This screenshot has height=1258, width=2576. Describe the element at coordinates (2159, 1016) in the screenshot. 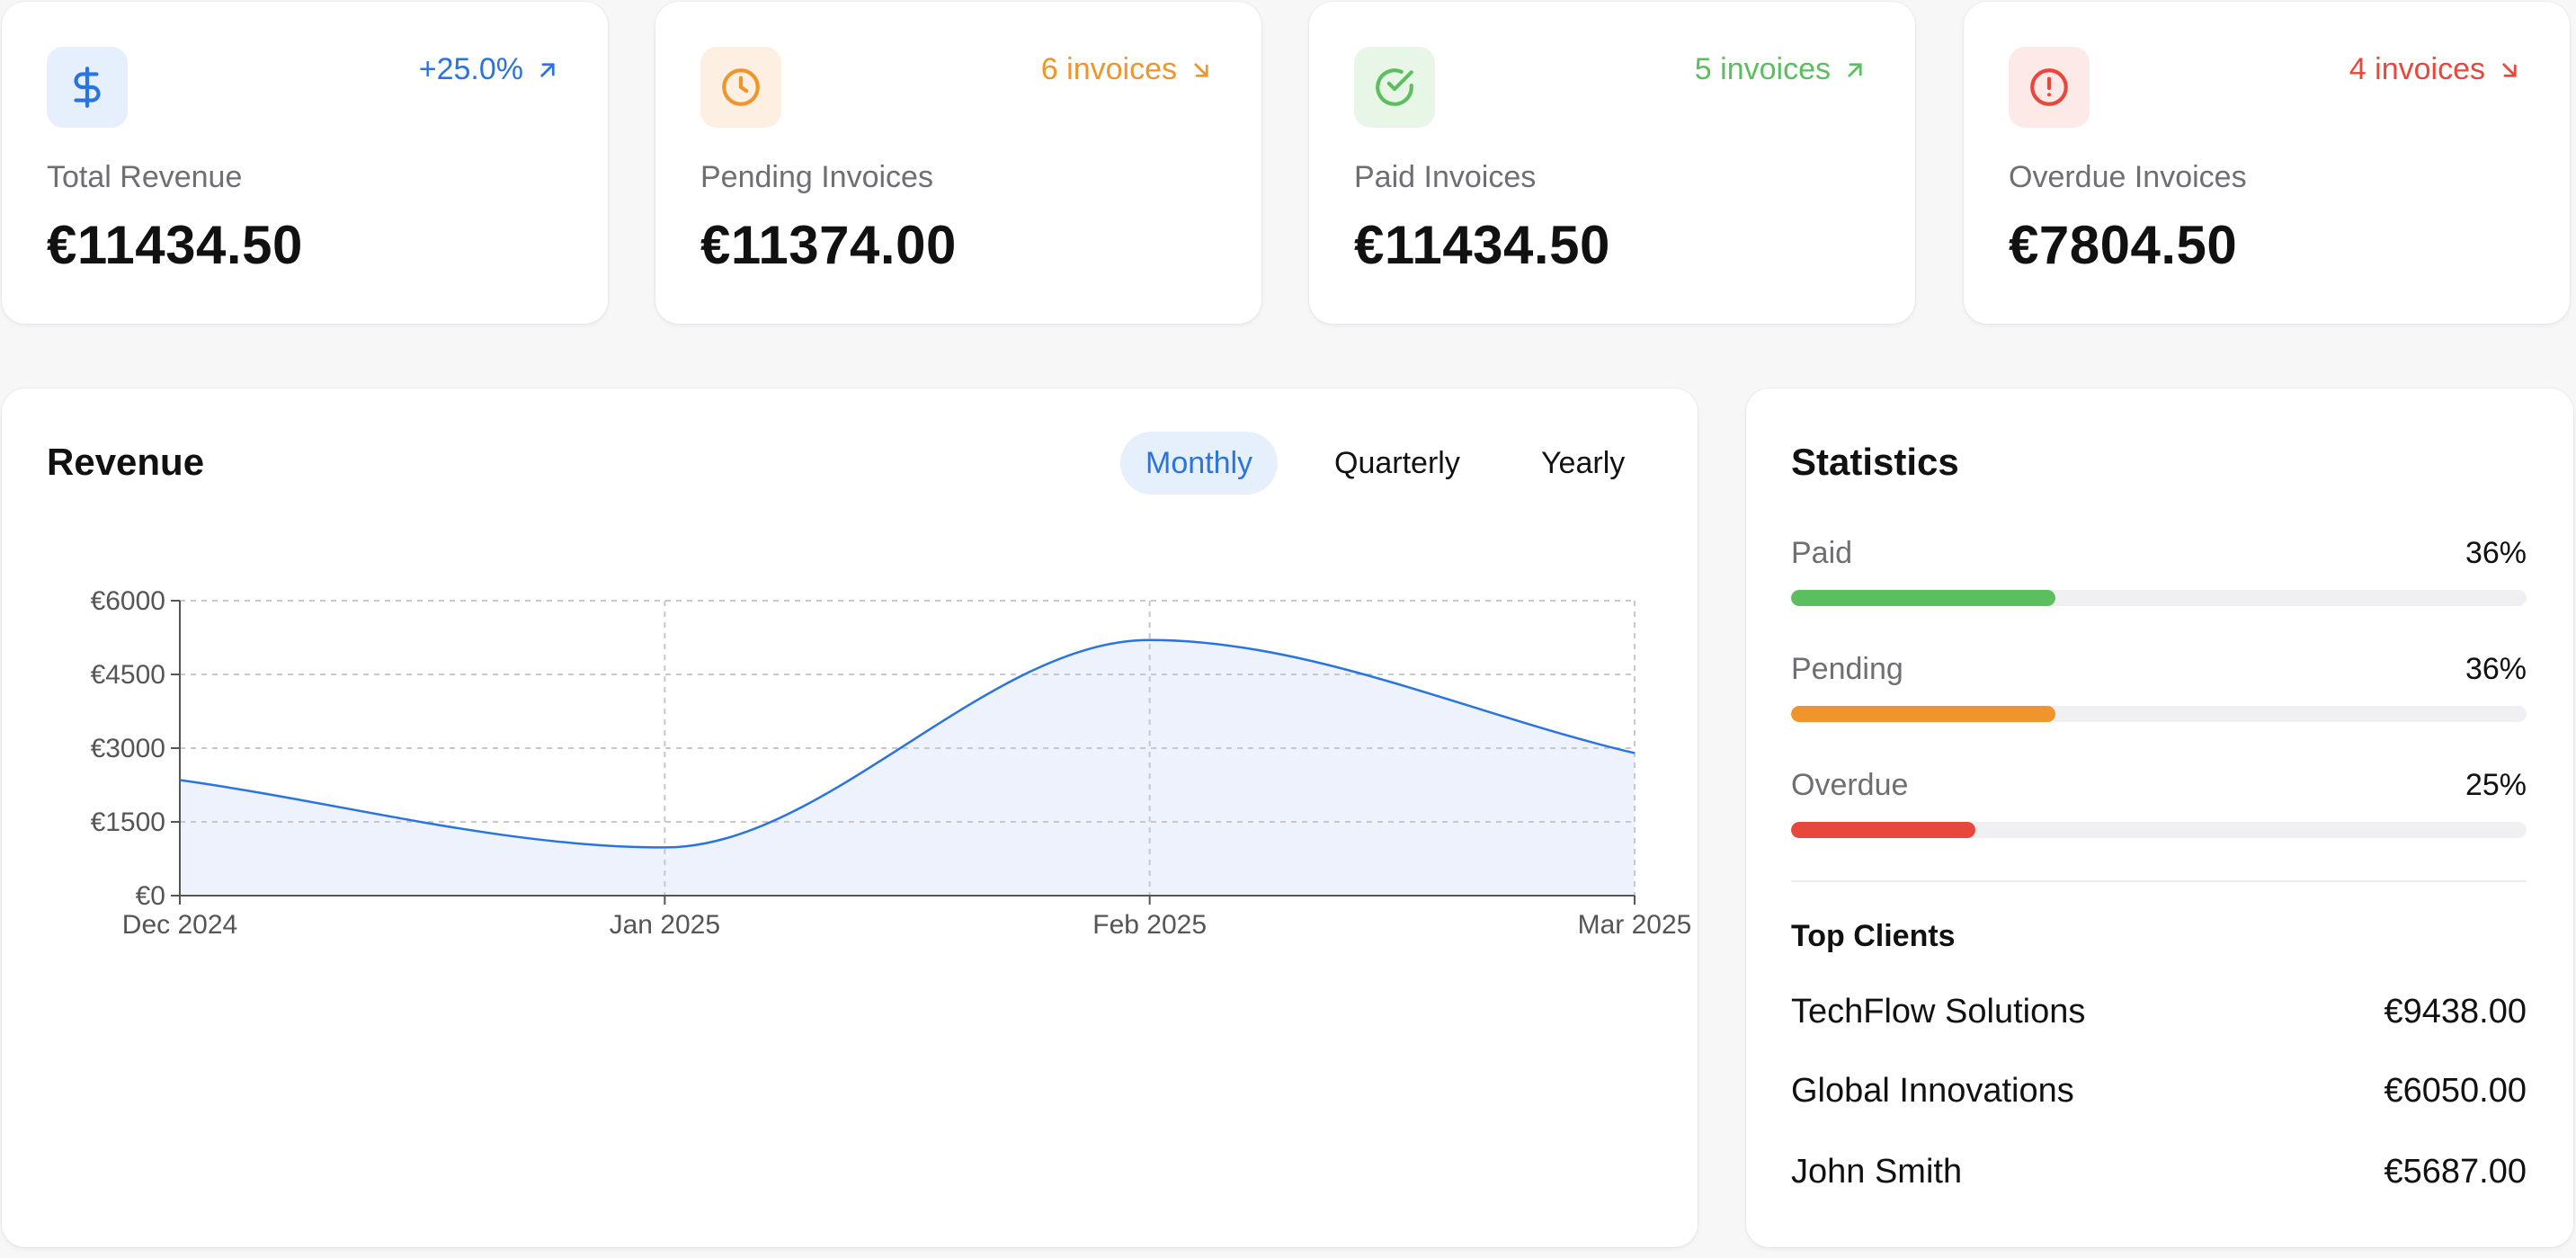

I see `client-row: TechFlow Solutions €9438.00` at that location.